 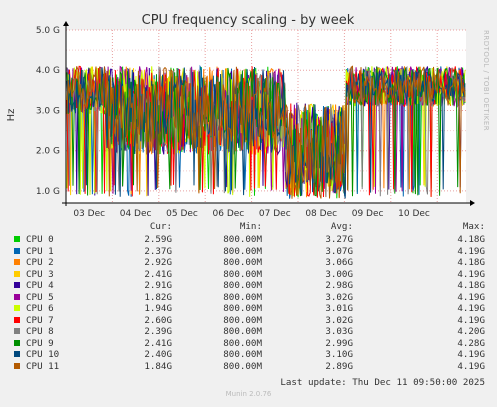 What do you see at coordinates (339, 308) in the screenshot?
I see `legend-avg: 3.01G` at bounding box center [339, 308].